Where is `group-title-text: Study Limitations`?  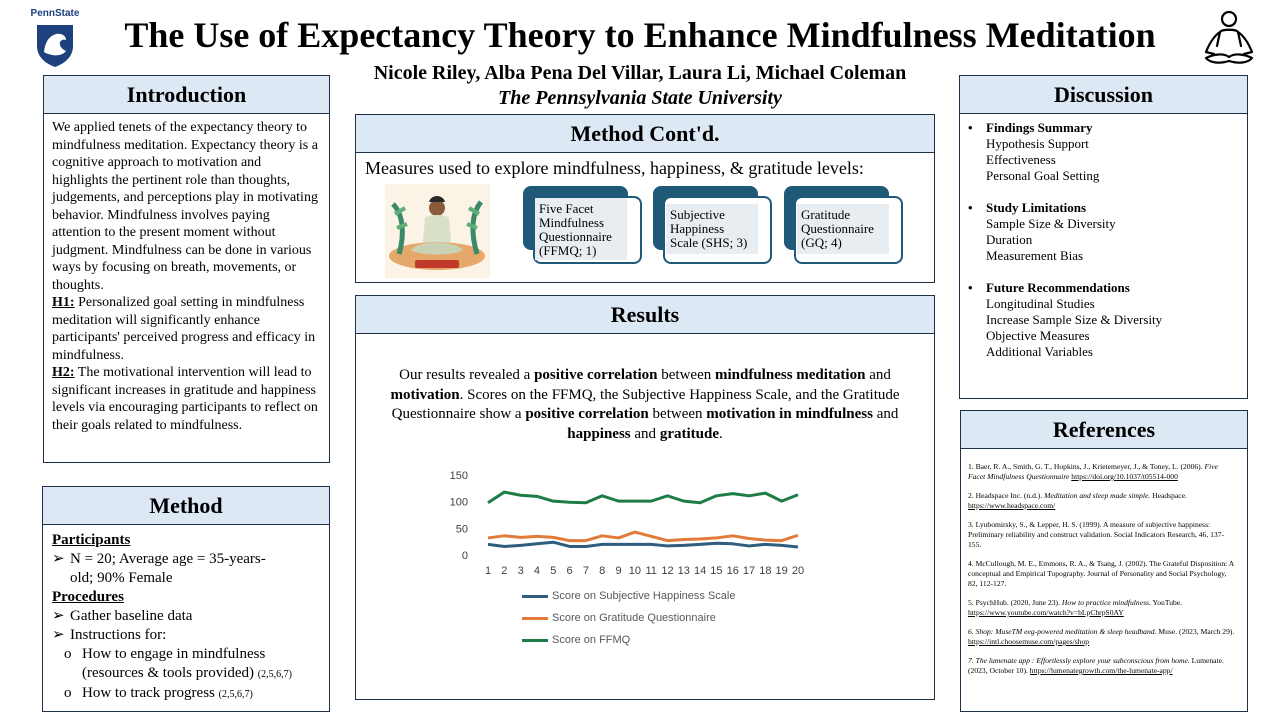
group-title-text: Study Limitations is located at coordinates (1036, 207).